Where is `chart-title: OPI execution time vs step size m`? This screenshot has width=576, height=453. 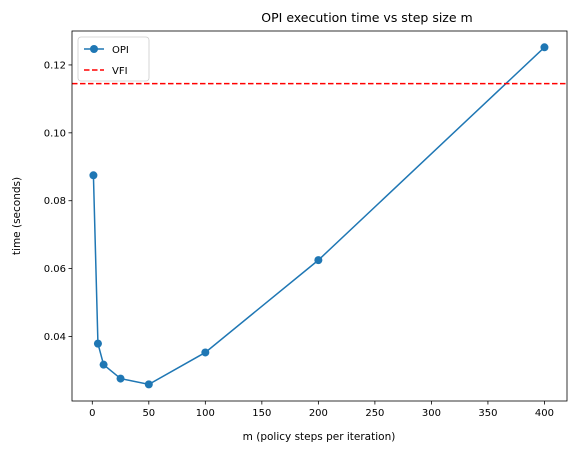 chart-title: OPI execution time vs step size m is located at coordinates (366, 17).